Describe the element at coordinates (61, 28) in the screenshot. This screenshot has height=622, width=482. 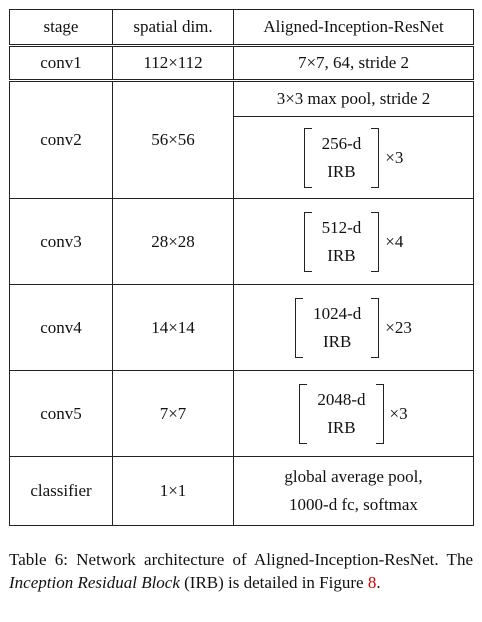
I see `header-stage: stage` at that location.